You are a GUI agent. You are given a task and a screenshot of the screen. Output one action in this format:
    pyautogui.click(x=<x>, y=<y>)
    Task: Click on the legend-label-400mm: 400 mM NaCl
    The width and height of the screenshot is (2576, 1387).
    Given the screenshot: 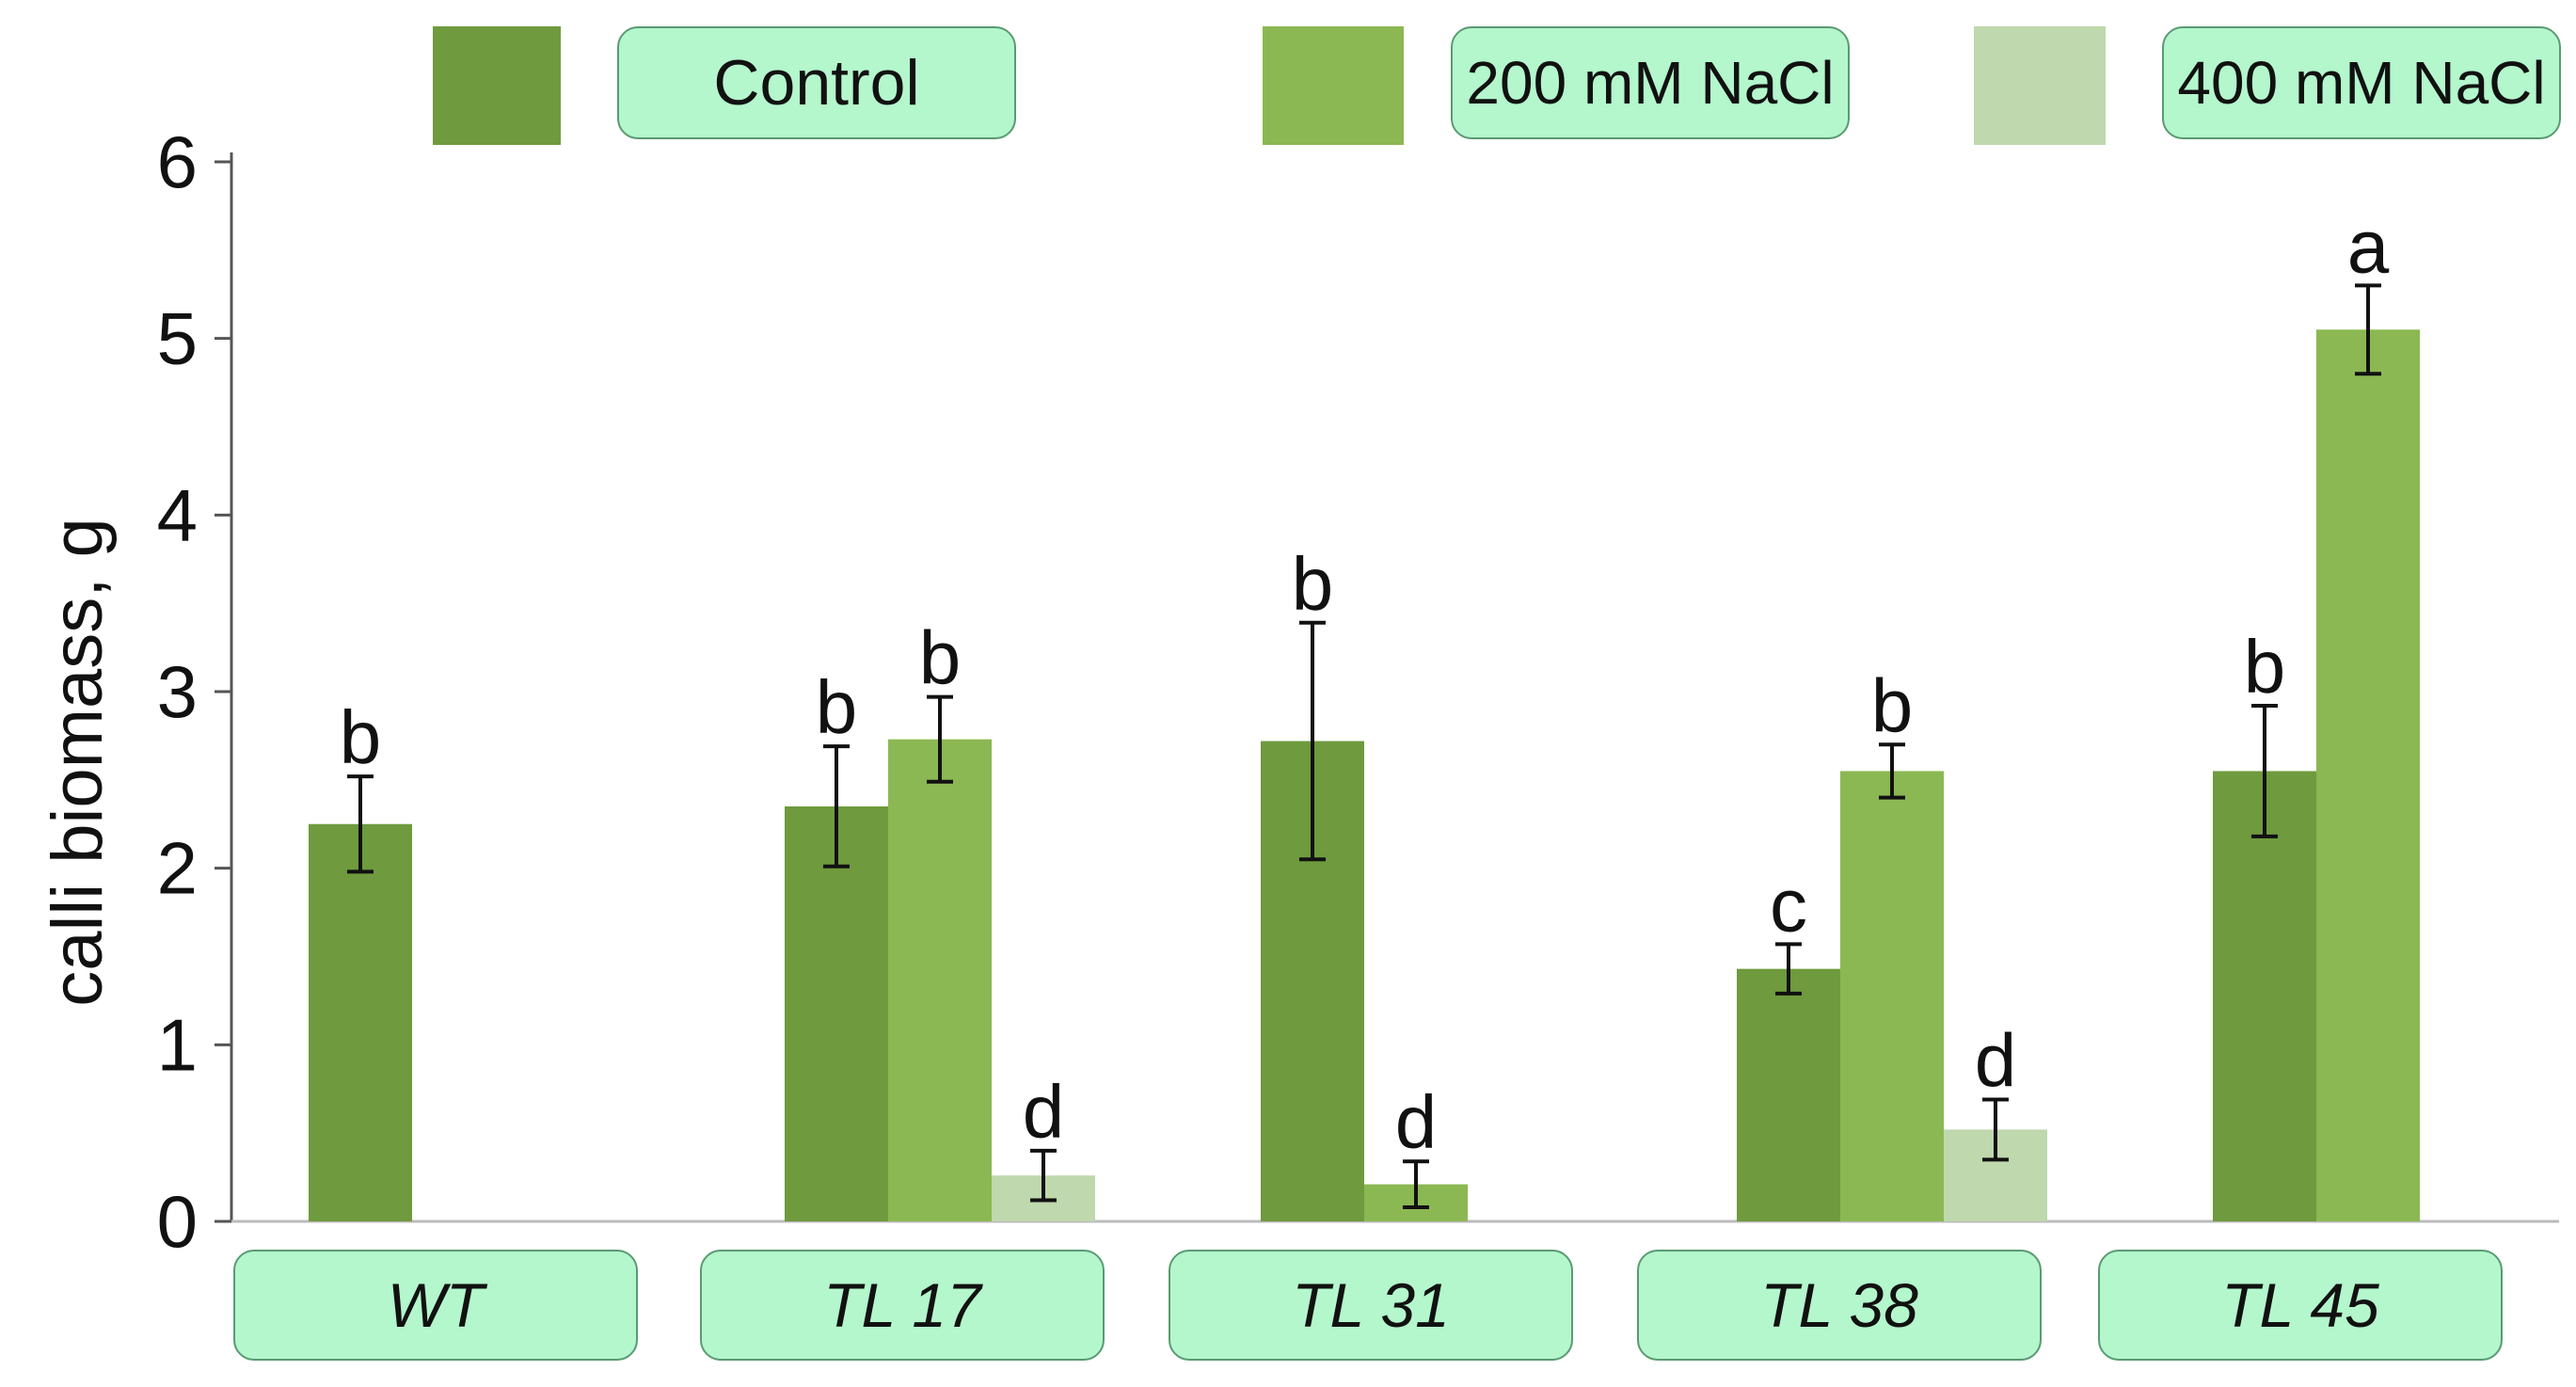 What is the action you would take?
    pyautogui.click(x=2361, y=82)
    